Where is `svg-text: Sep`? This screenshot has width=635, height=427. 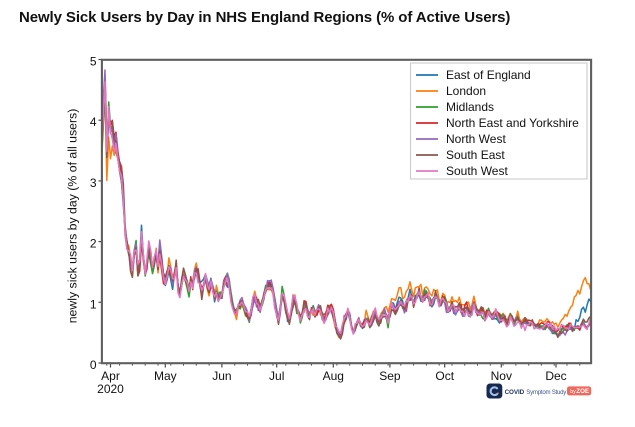
svg-text: Sep is located at coordinates (390, 376).